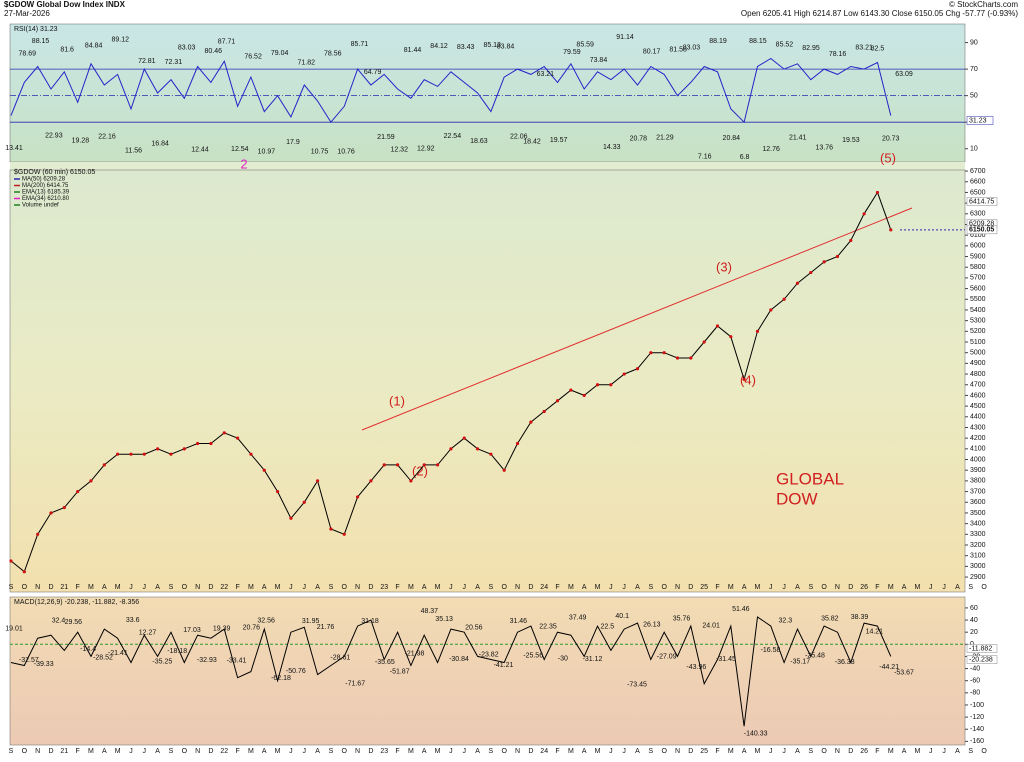  Describe the element at coordinates (977, 729) in the screenshot. I see `y-tick-label: -140` at that location.